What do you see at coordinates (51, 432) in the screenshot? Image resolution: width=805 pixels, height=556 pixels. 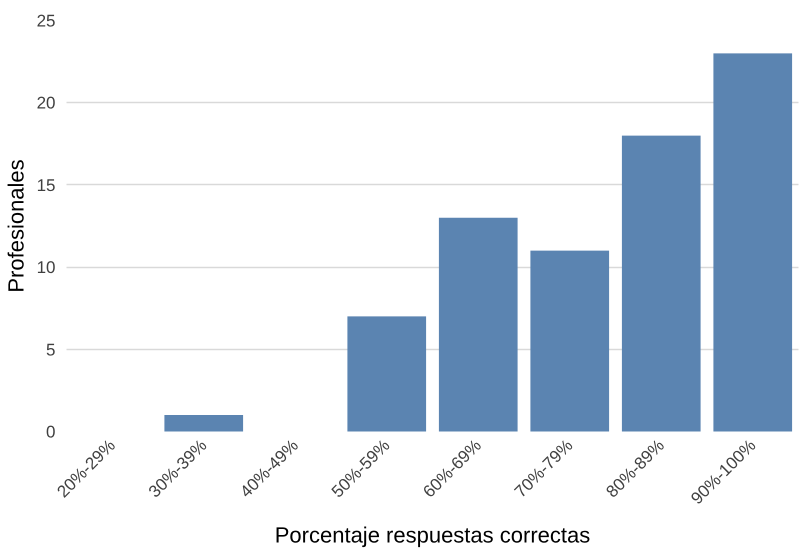 I see `y-tick-label: 0` at bounding box center [51, 432].